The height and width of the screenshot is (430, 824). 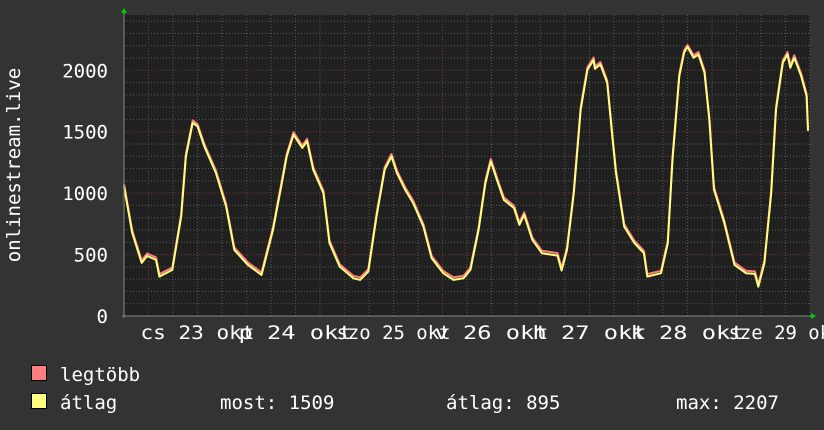 What do you see at coordinates (277, 403) in the screenshot?
I see `stat-current: most: 1509` at bounding box center [277, 403].